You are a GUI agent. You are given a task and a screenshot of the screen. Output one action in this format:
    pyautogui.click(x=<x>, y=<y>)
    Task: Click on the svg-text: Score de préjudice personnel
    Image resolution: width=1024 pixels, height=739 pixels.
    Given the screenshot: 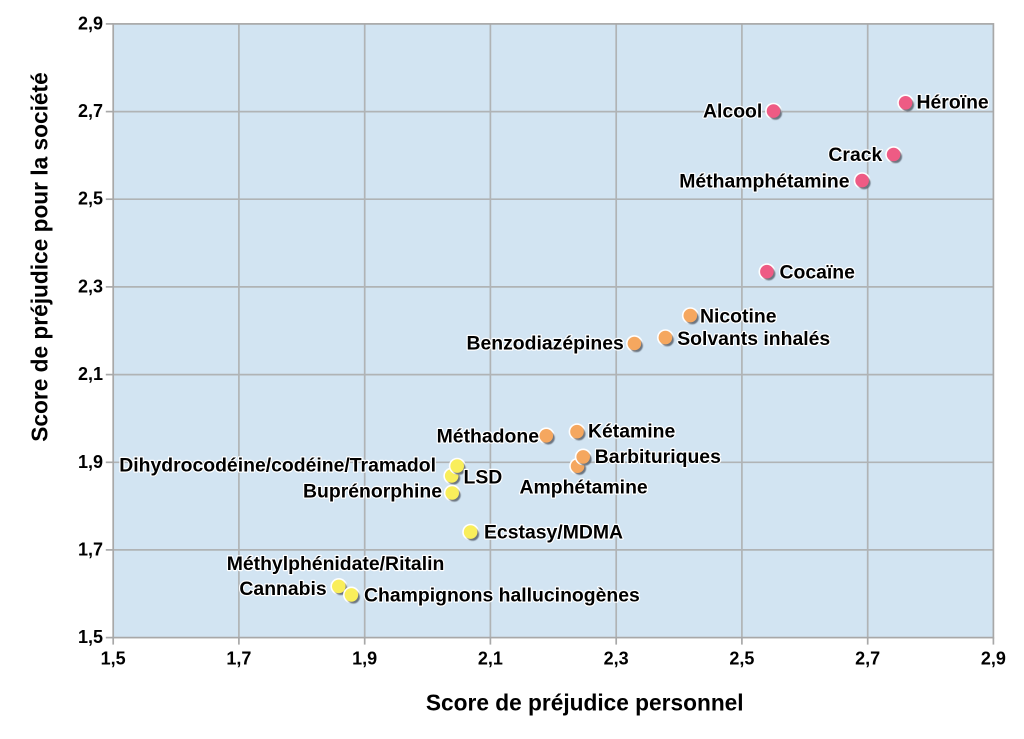 What is the action you would take?
    pyautogui.click(x=585, y=702)
    